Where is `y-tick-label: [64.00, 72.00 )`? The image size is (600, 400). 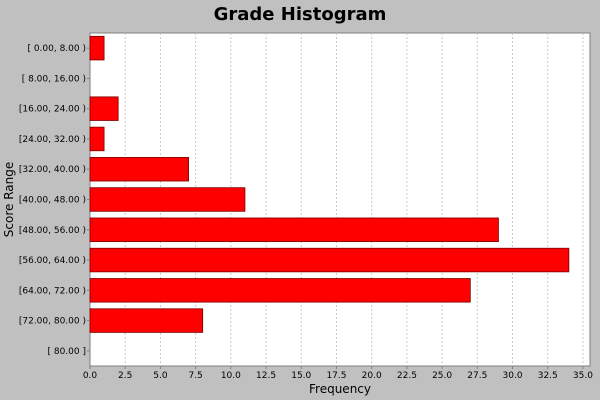 y-tick-label: [64.00, 72.00 ) is located at coordinates (52, 291).